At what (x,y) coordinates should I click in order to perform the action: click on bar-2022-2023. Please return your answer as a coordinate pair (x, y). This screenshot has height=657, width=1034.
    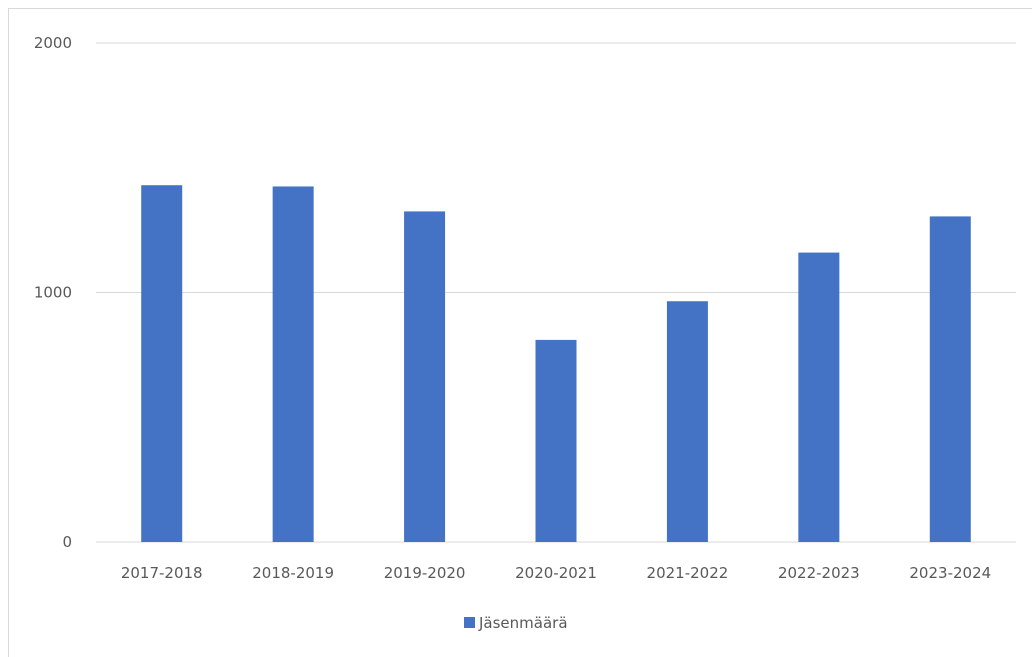
    Looking at the image, I should click on (819, 397).